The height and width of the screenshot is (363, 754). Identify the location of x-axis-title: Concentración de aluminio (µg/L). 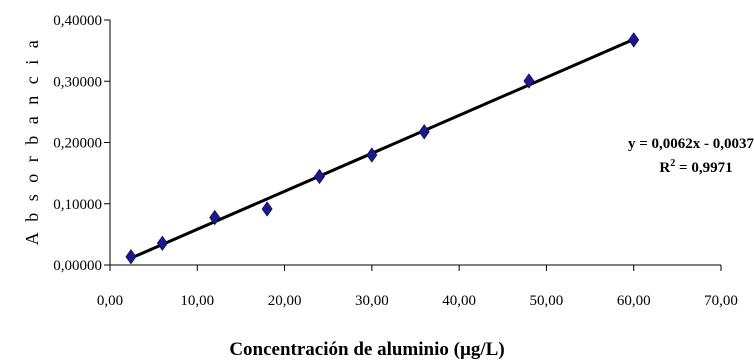
(366, 349).